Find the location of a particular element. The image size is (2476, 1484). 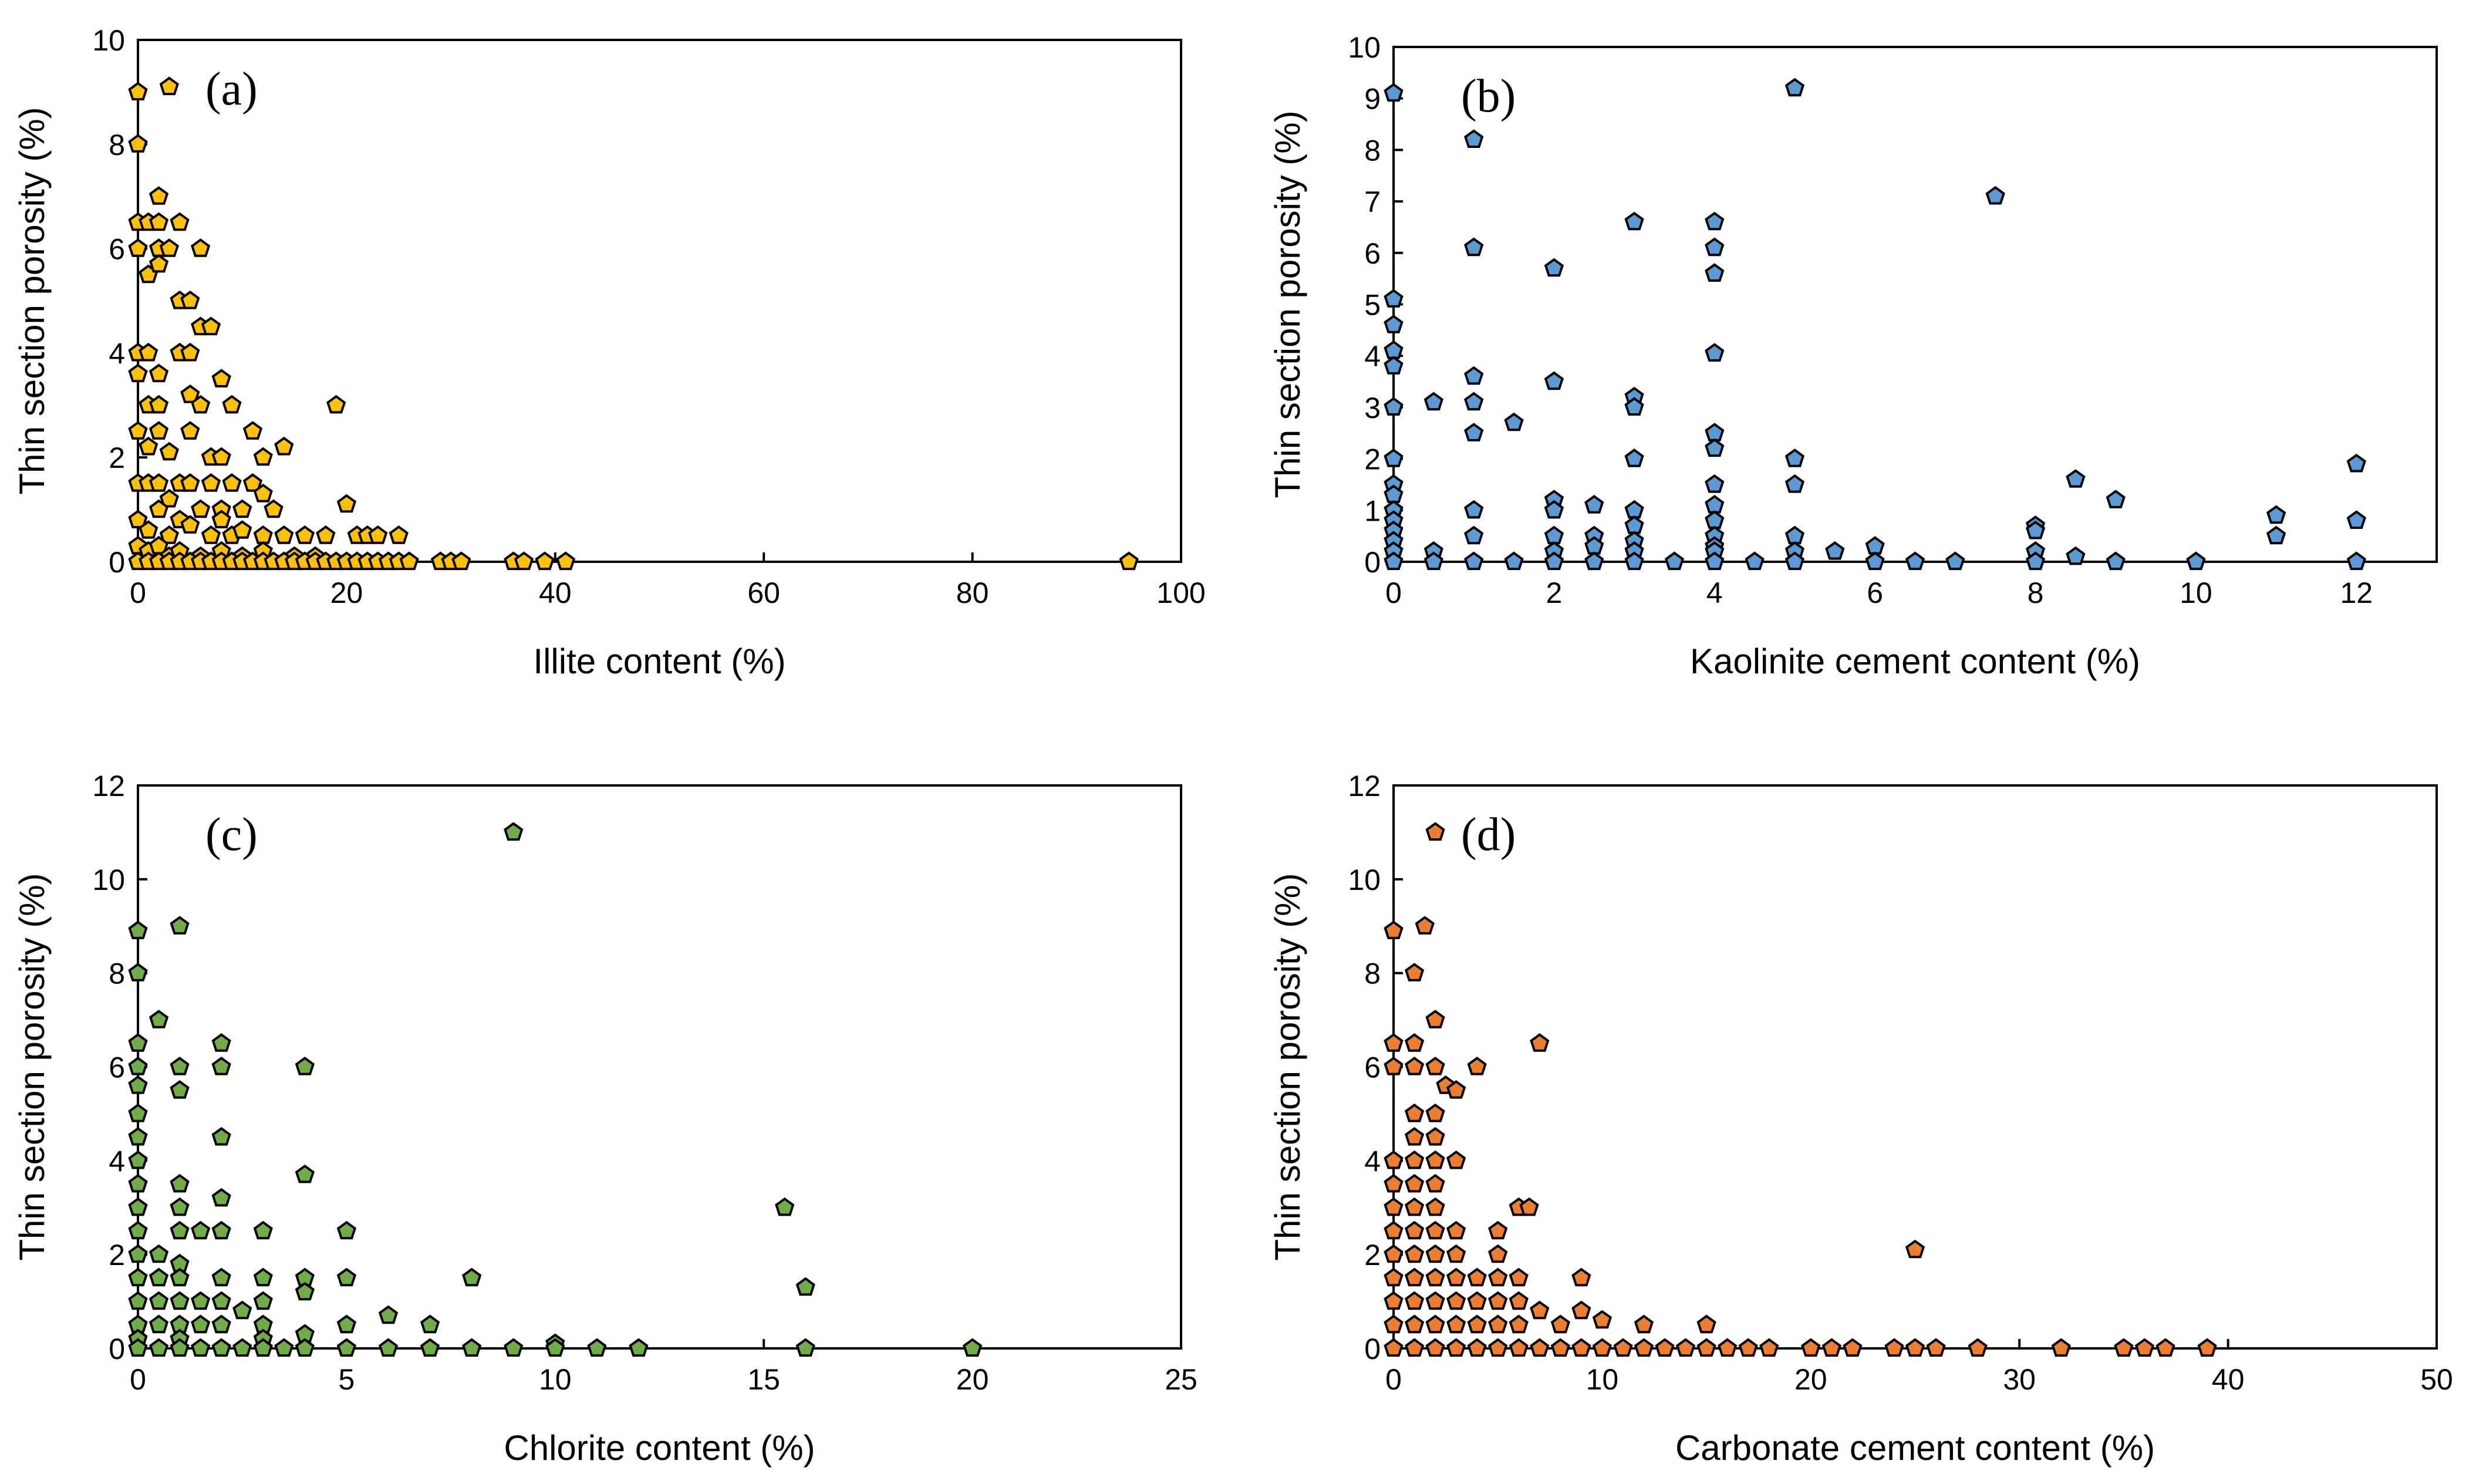

x-tick-label: 30 is located at coordinates (2019, 1379).